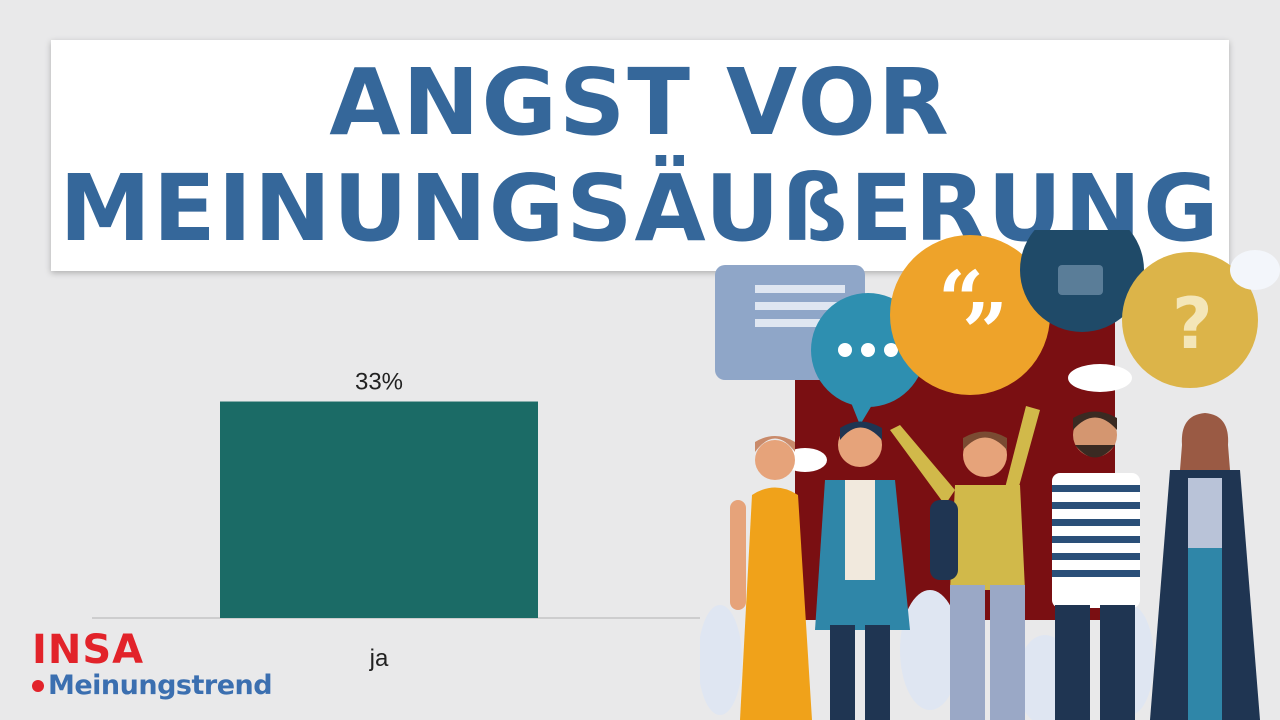 The height and width of the screenshot is (720, 1280). Describe the element at coordinates (38, 685) in the screenshot. I see `logo-dot-icon` at that location.